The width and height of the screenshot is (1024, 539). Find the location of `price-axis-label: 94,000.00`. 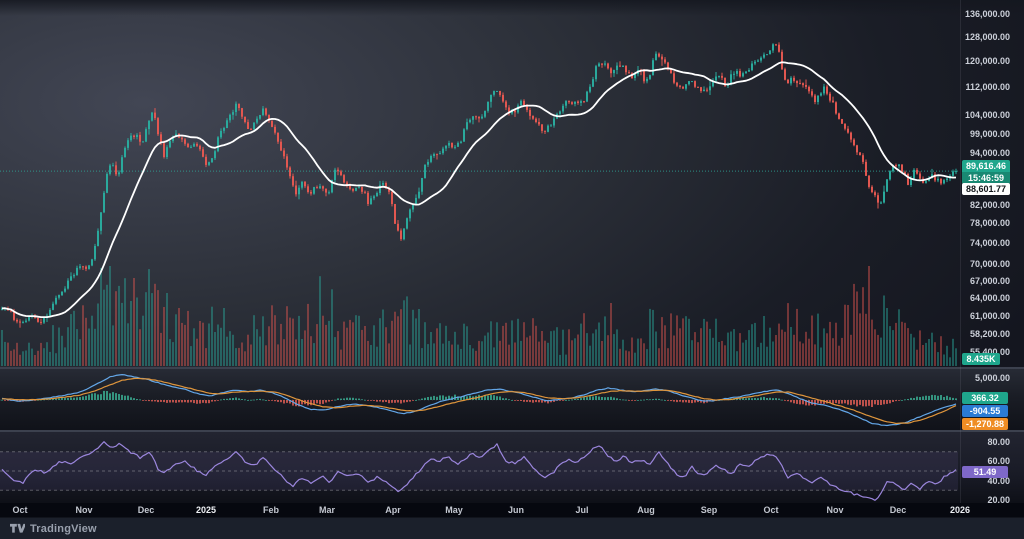

price-axis-label: 94,000.00 is located at coordinates (989, 153).